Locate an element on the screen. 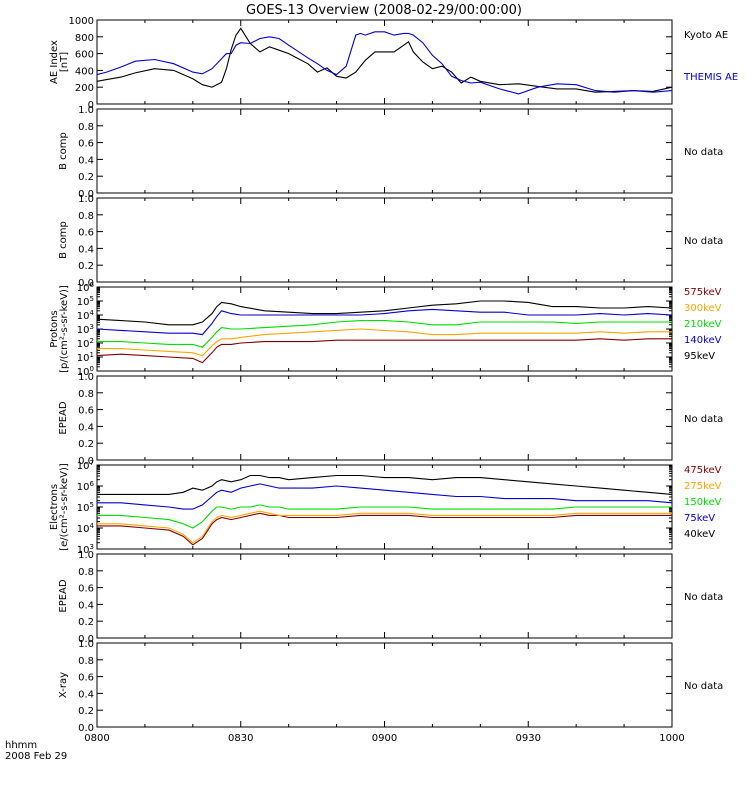  legend-label: 95keV is located at coordinates (699, 356).